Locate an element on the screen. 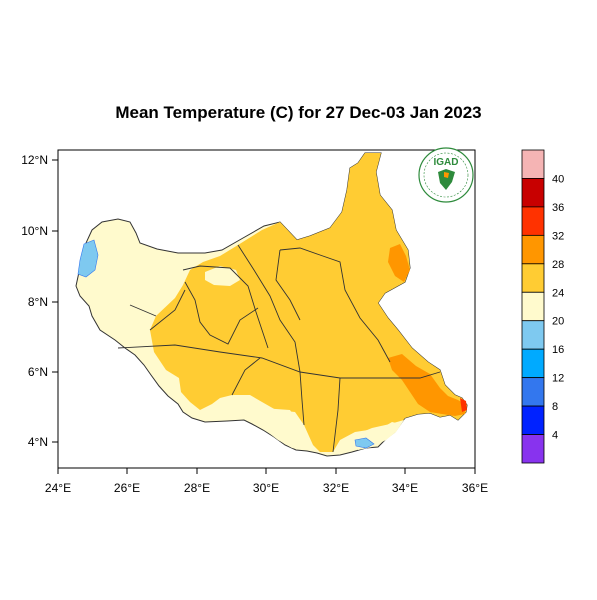  y-tick-label: 8°N is located at coordinates (38, 302).